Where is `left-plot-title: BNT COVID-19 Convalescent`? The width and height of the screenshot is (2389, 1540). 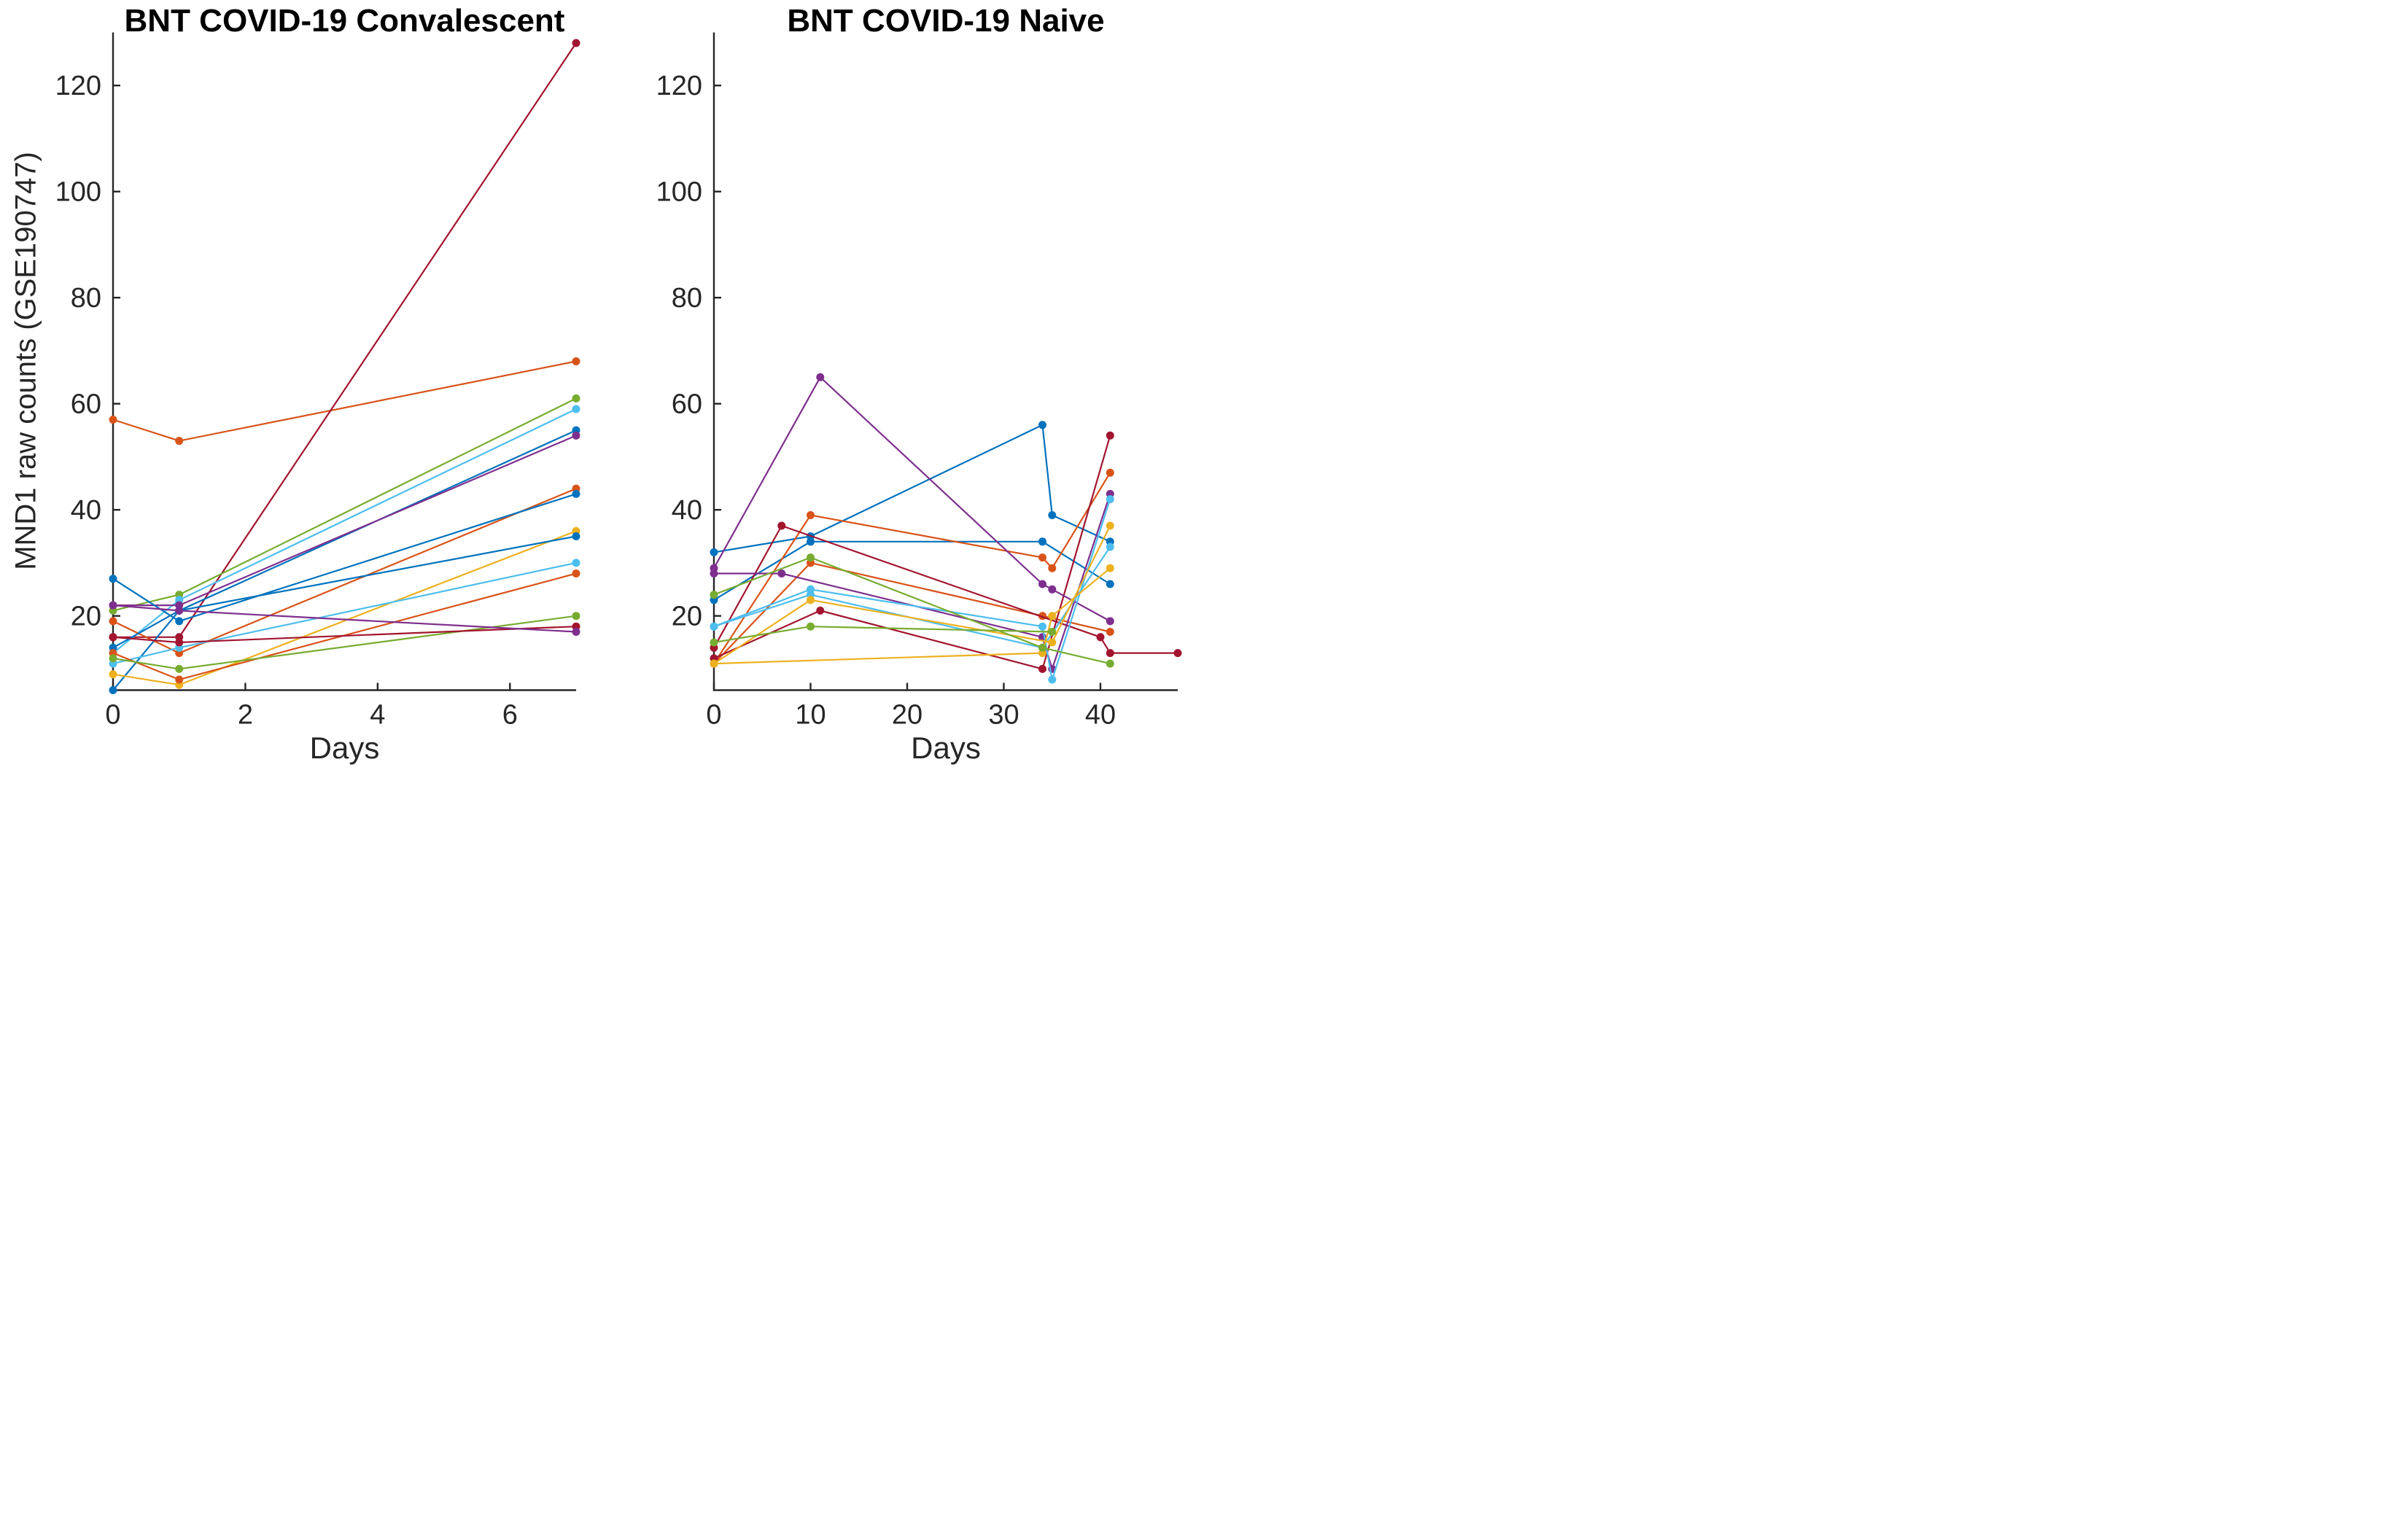 left-plot-title: BNT COVID-19 Convalescent is located at coordinates (344, 21).